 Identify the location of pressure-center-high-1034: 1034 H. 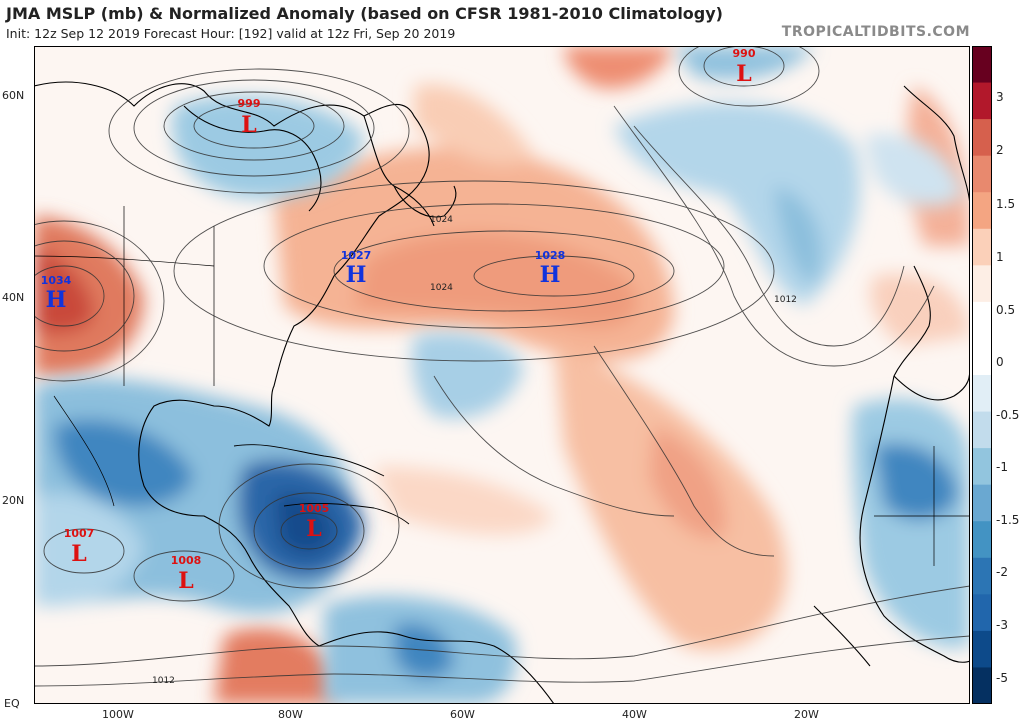
(56, 293).